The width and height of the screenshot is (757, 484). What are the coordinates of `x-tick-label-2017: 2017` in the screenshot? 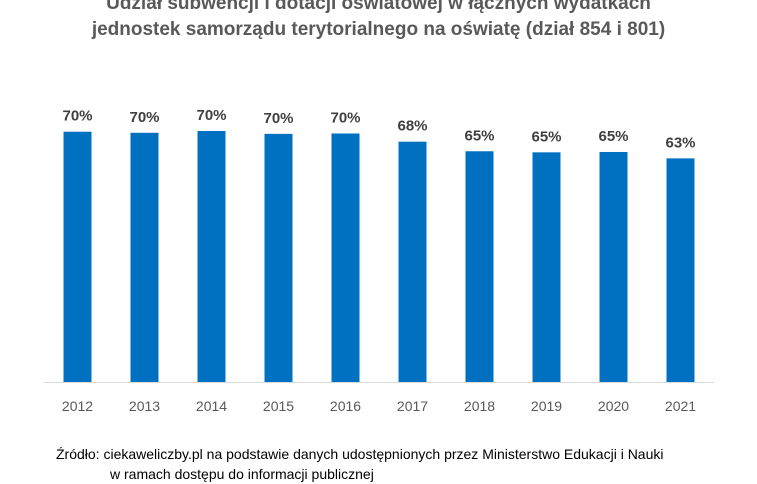 It's located at (412, 406).